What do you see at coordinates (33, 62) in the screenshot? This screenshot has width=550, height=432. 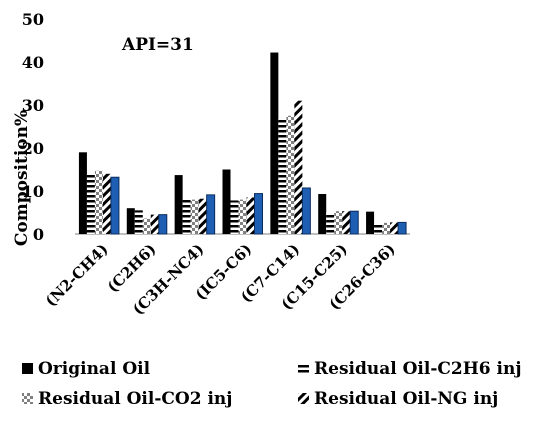 I see `y-tick-label: 40` at bounding box center [33, 62].